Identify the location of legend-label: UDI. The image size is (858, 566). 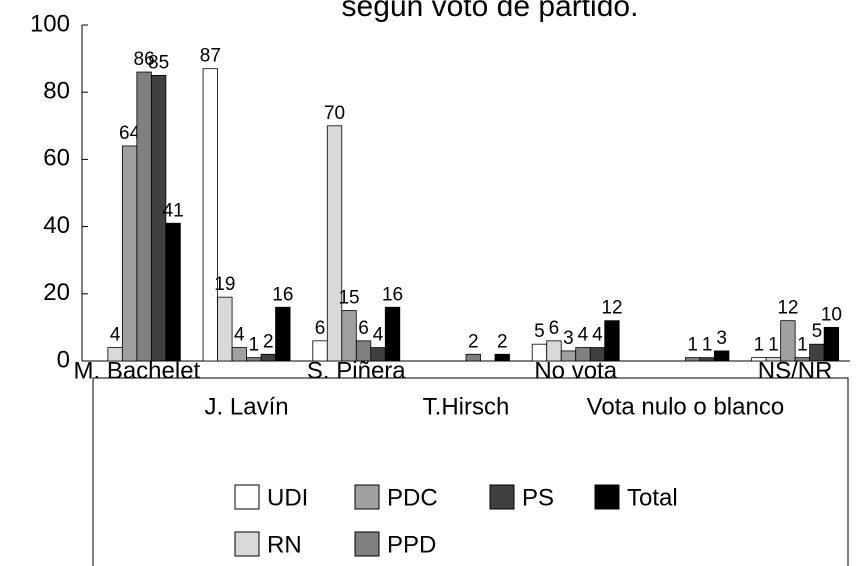
(287, 497).